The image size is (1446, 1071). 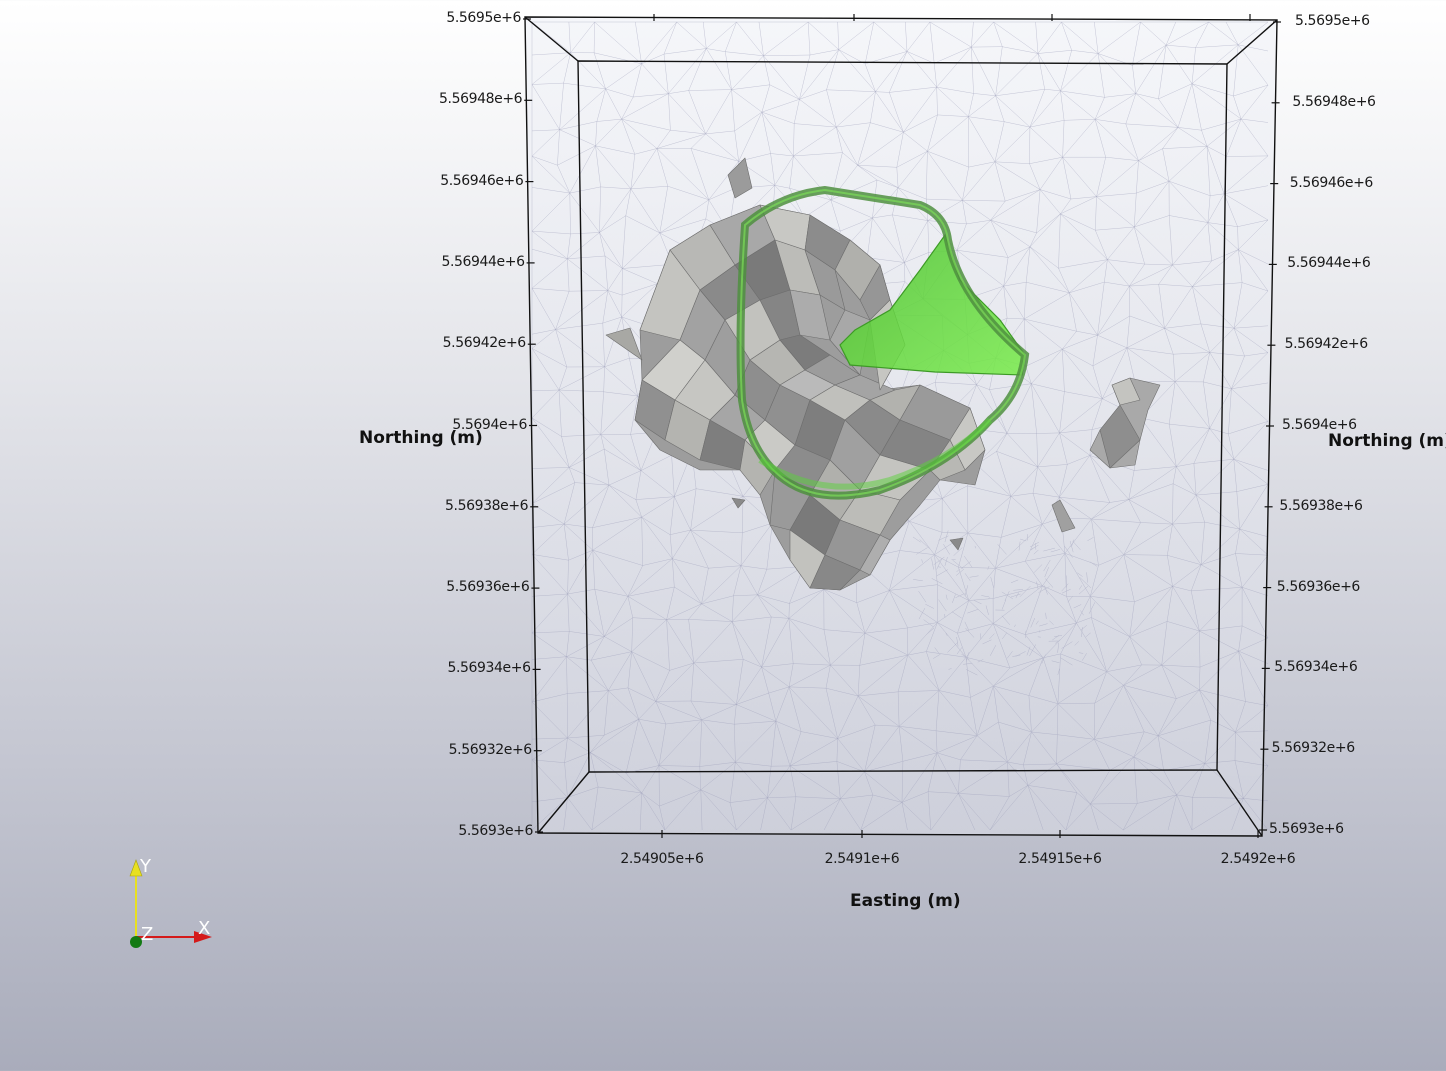 I want to click on orientation-z-label: Z, so click(x=147, y=934).